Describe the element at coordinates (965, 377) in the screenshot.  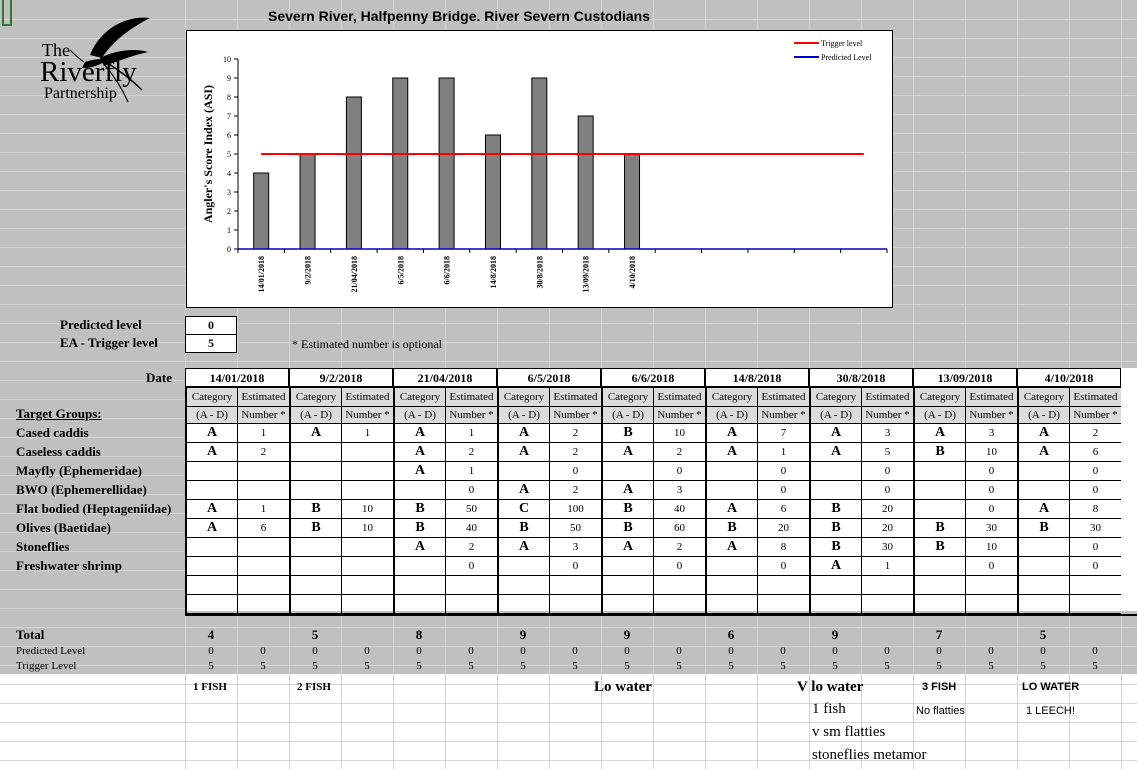
I see `date-header: 13/09/2018` at that location.